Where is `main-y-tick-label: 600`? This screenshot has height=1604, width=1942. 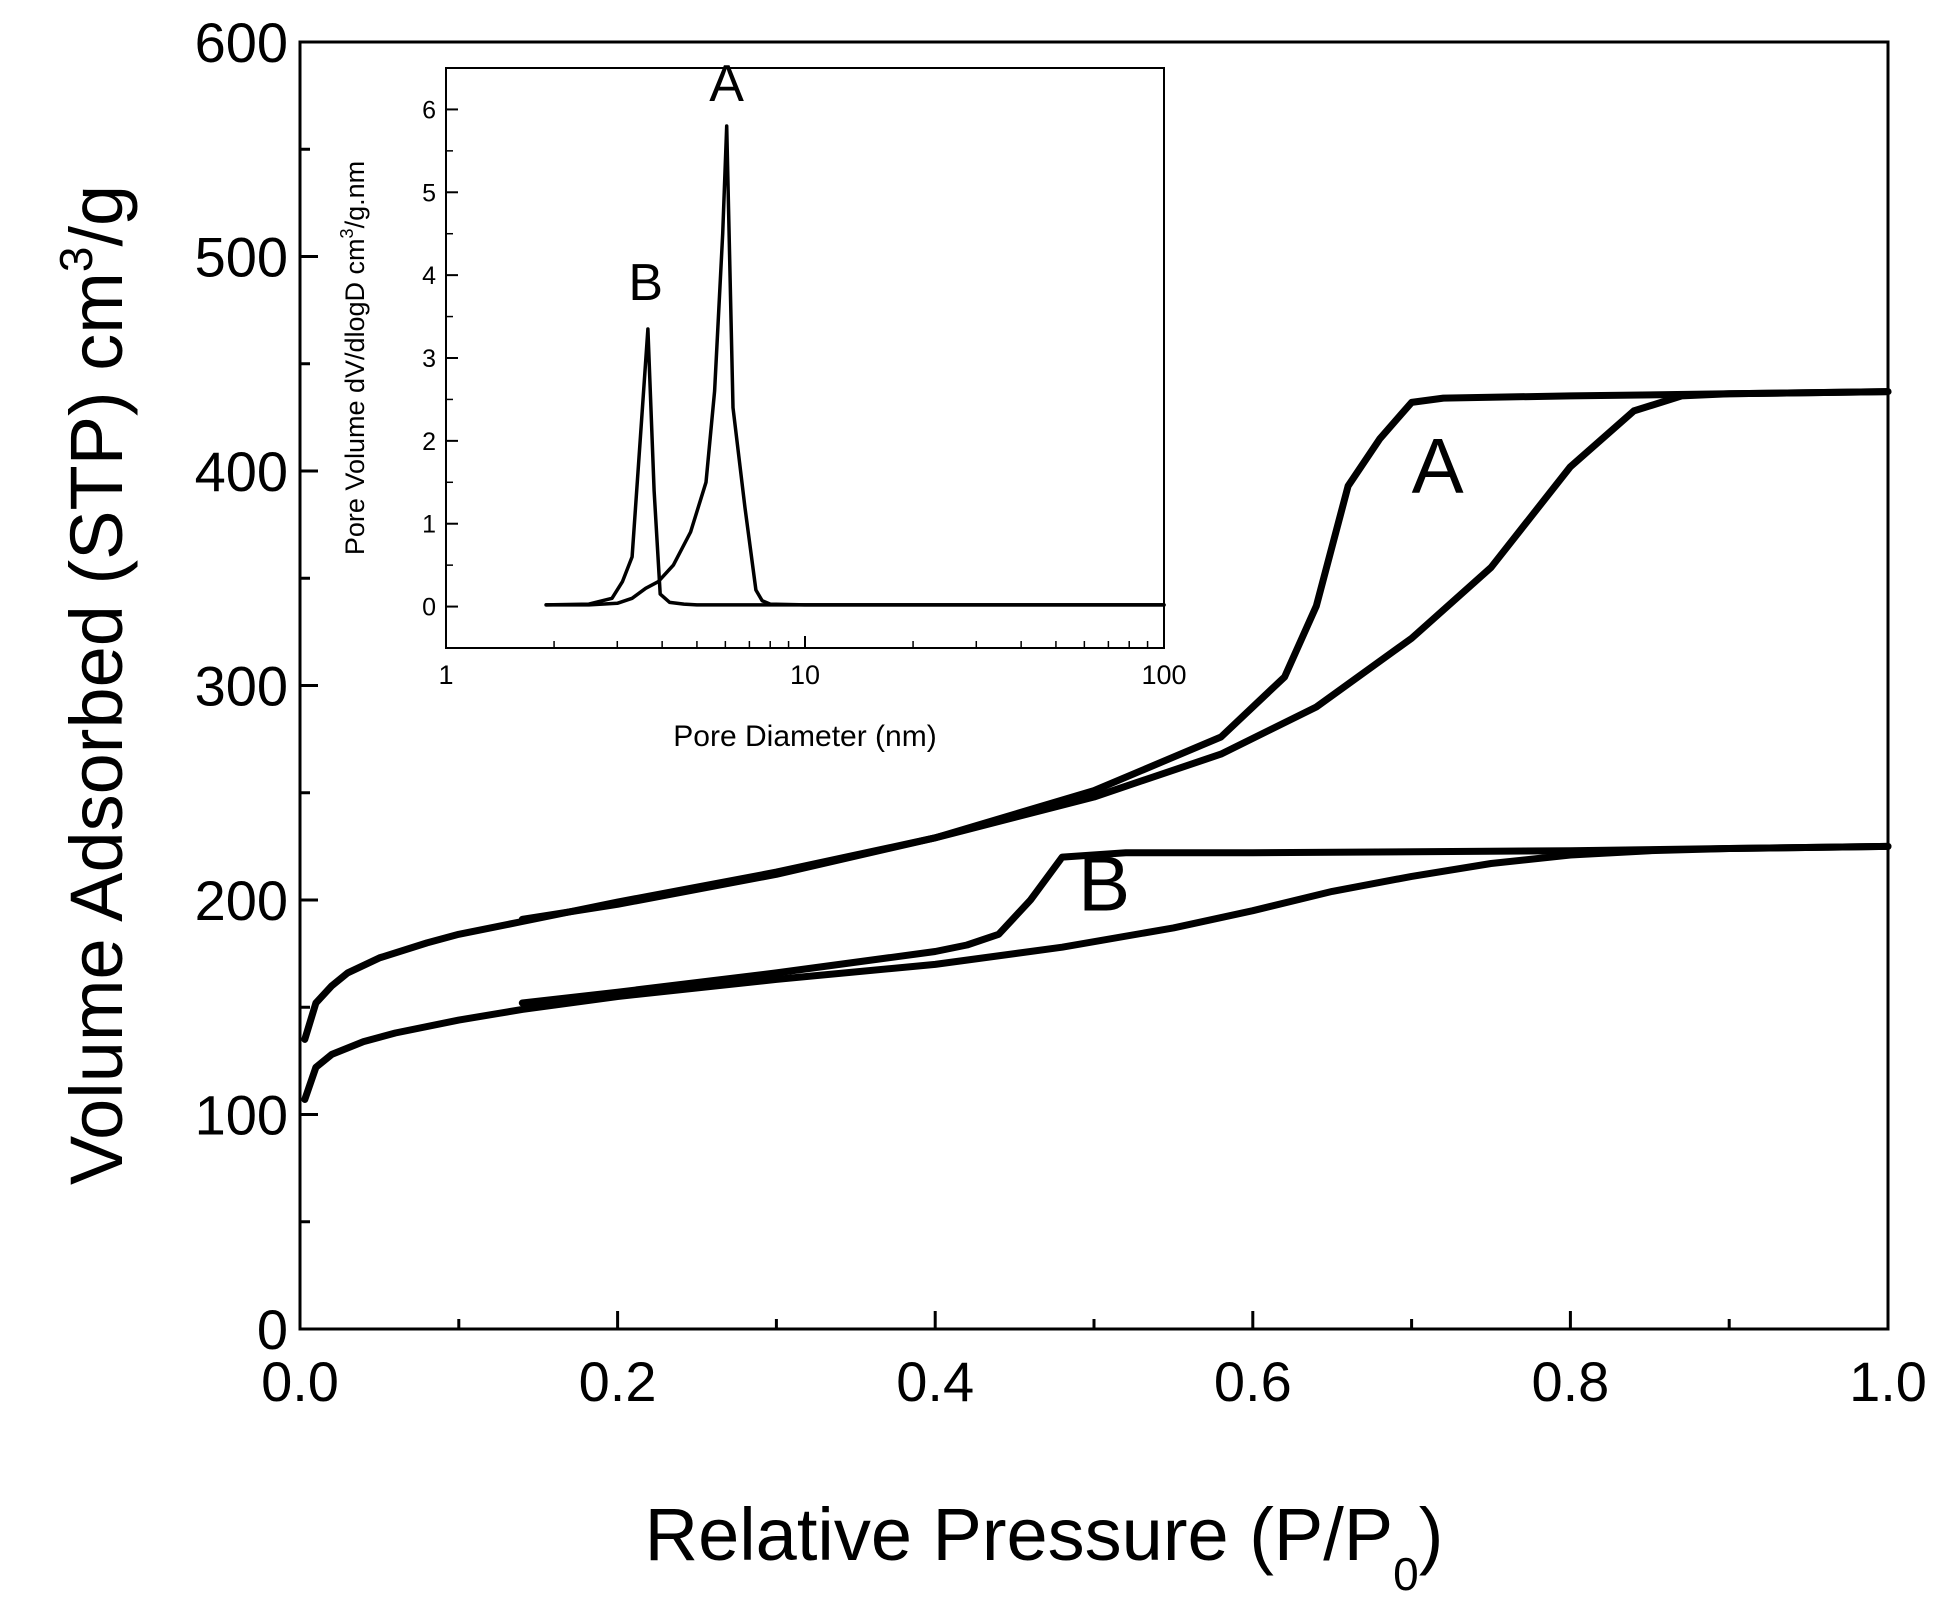 main-y-tick-label: 600 is located at coordinates (241, 42).